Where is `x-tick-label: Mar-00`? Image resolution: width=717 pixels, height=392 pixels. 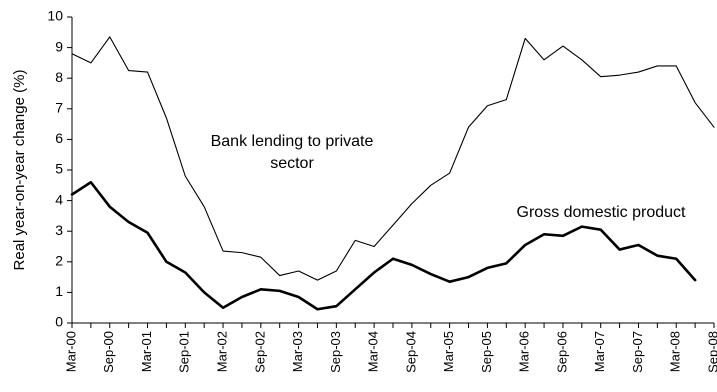 x-tick-label: Mar-00 is located at coordinates (70, 351).